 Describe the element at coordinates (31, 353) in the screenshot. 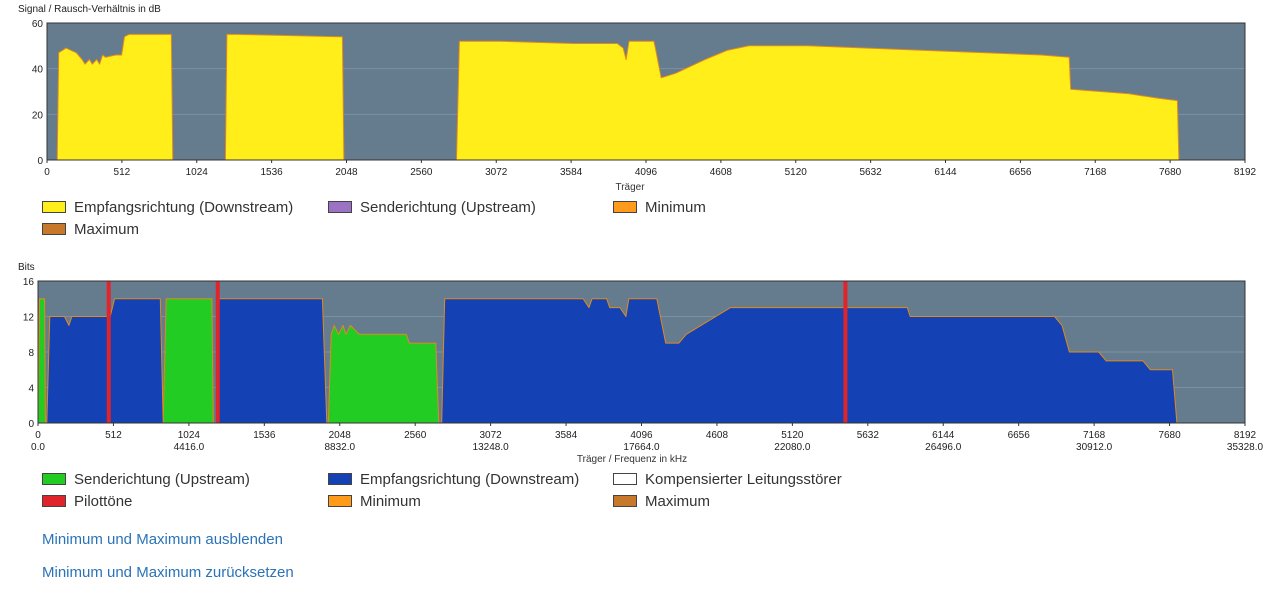

I see `y-tick-label: 8` at that location.